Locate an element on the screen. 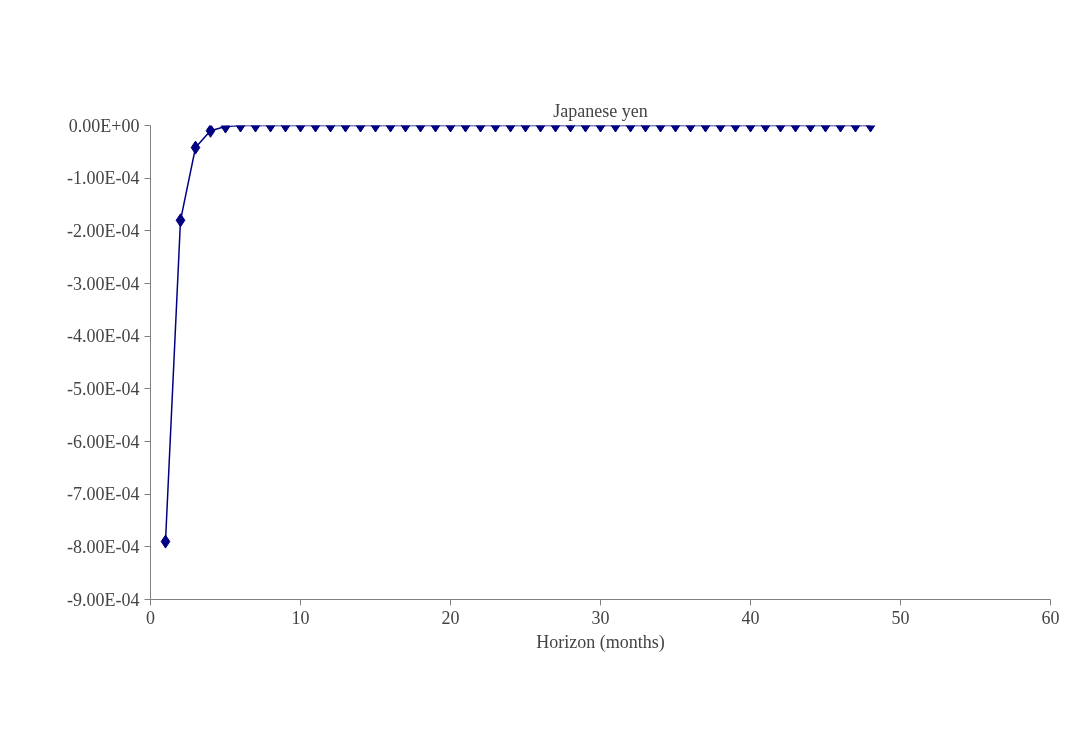 Image resolution: width=1080 pixels, height=729 pixels. y-tick-label: -5.00E-04 is located at coordinates (103, 388).